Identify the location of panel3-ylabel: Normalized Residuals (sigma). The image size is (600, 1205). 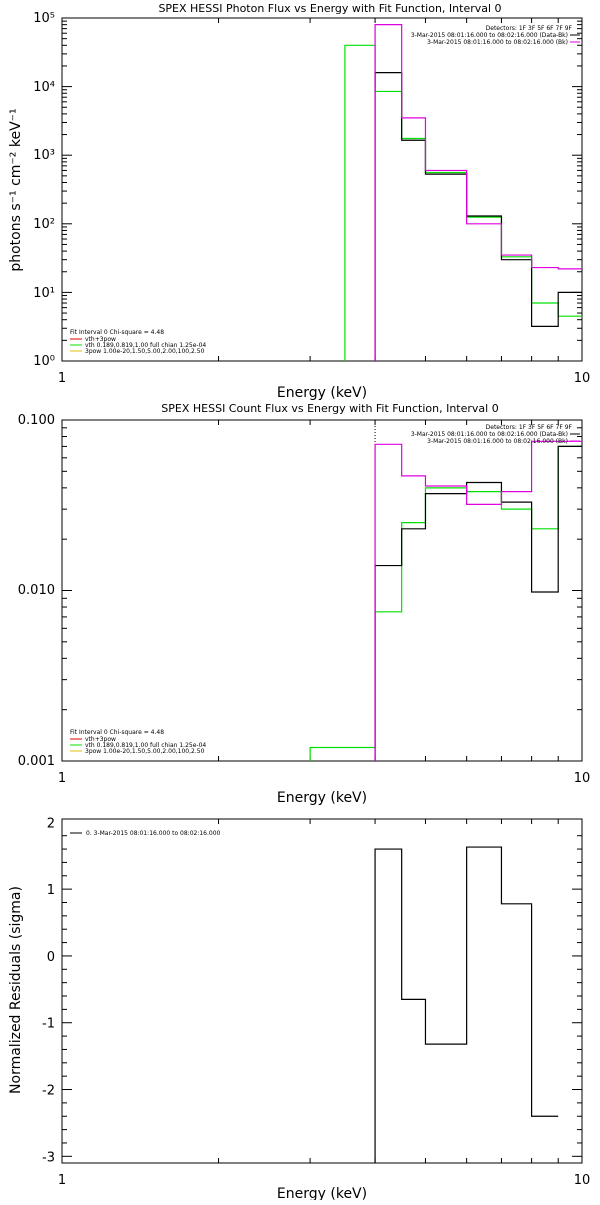
(16, 990).